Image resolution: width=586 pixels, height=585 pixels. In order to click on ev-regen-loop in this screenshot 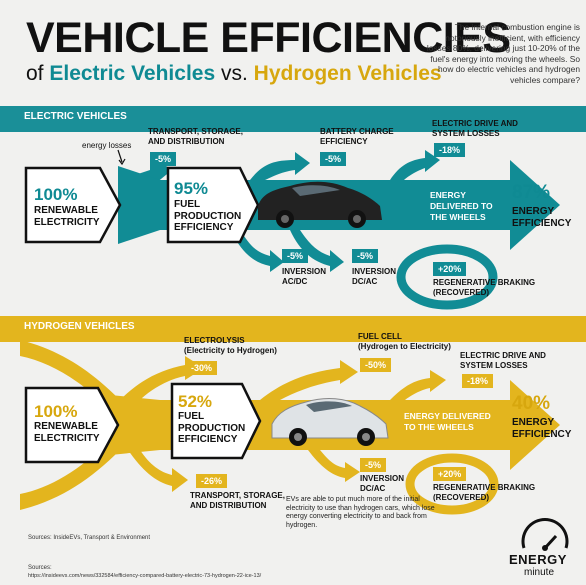, I will do `click(447, 277)`.